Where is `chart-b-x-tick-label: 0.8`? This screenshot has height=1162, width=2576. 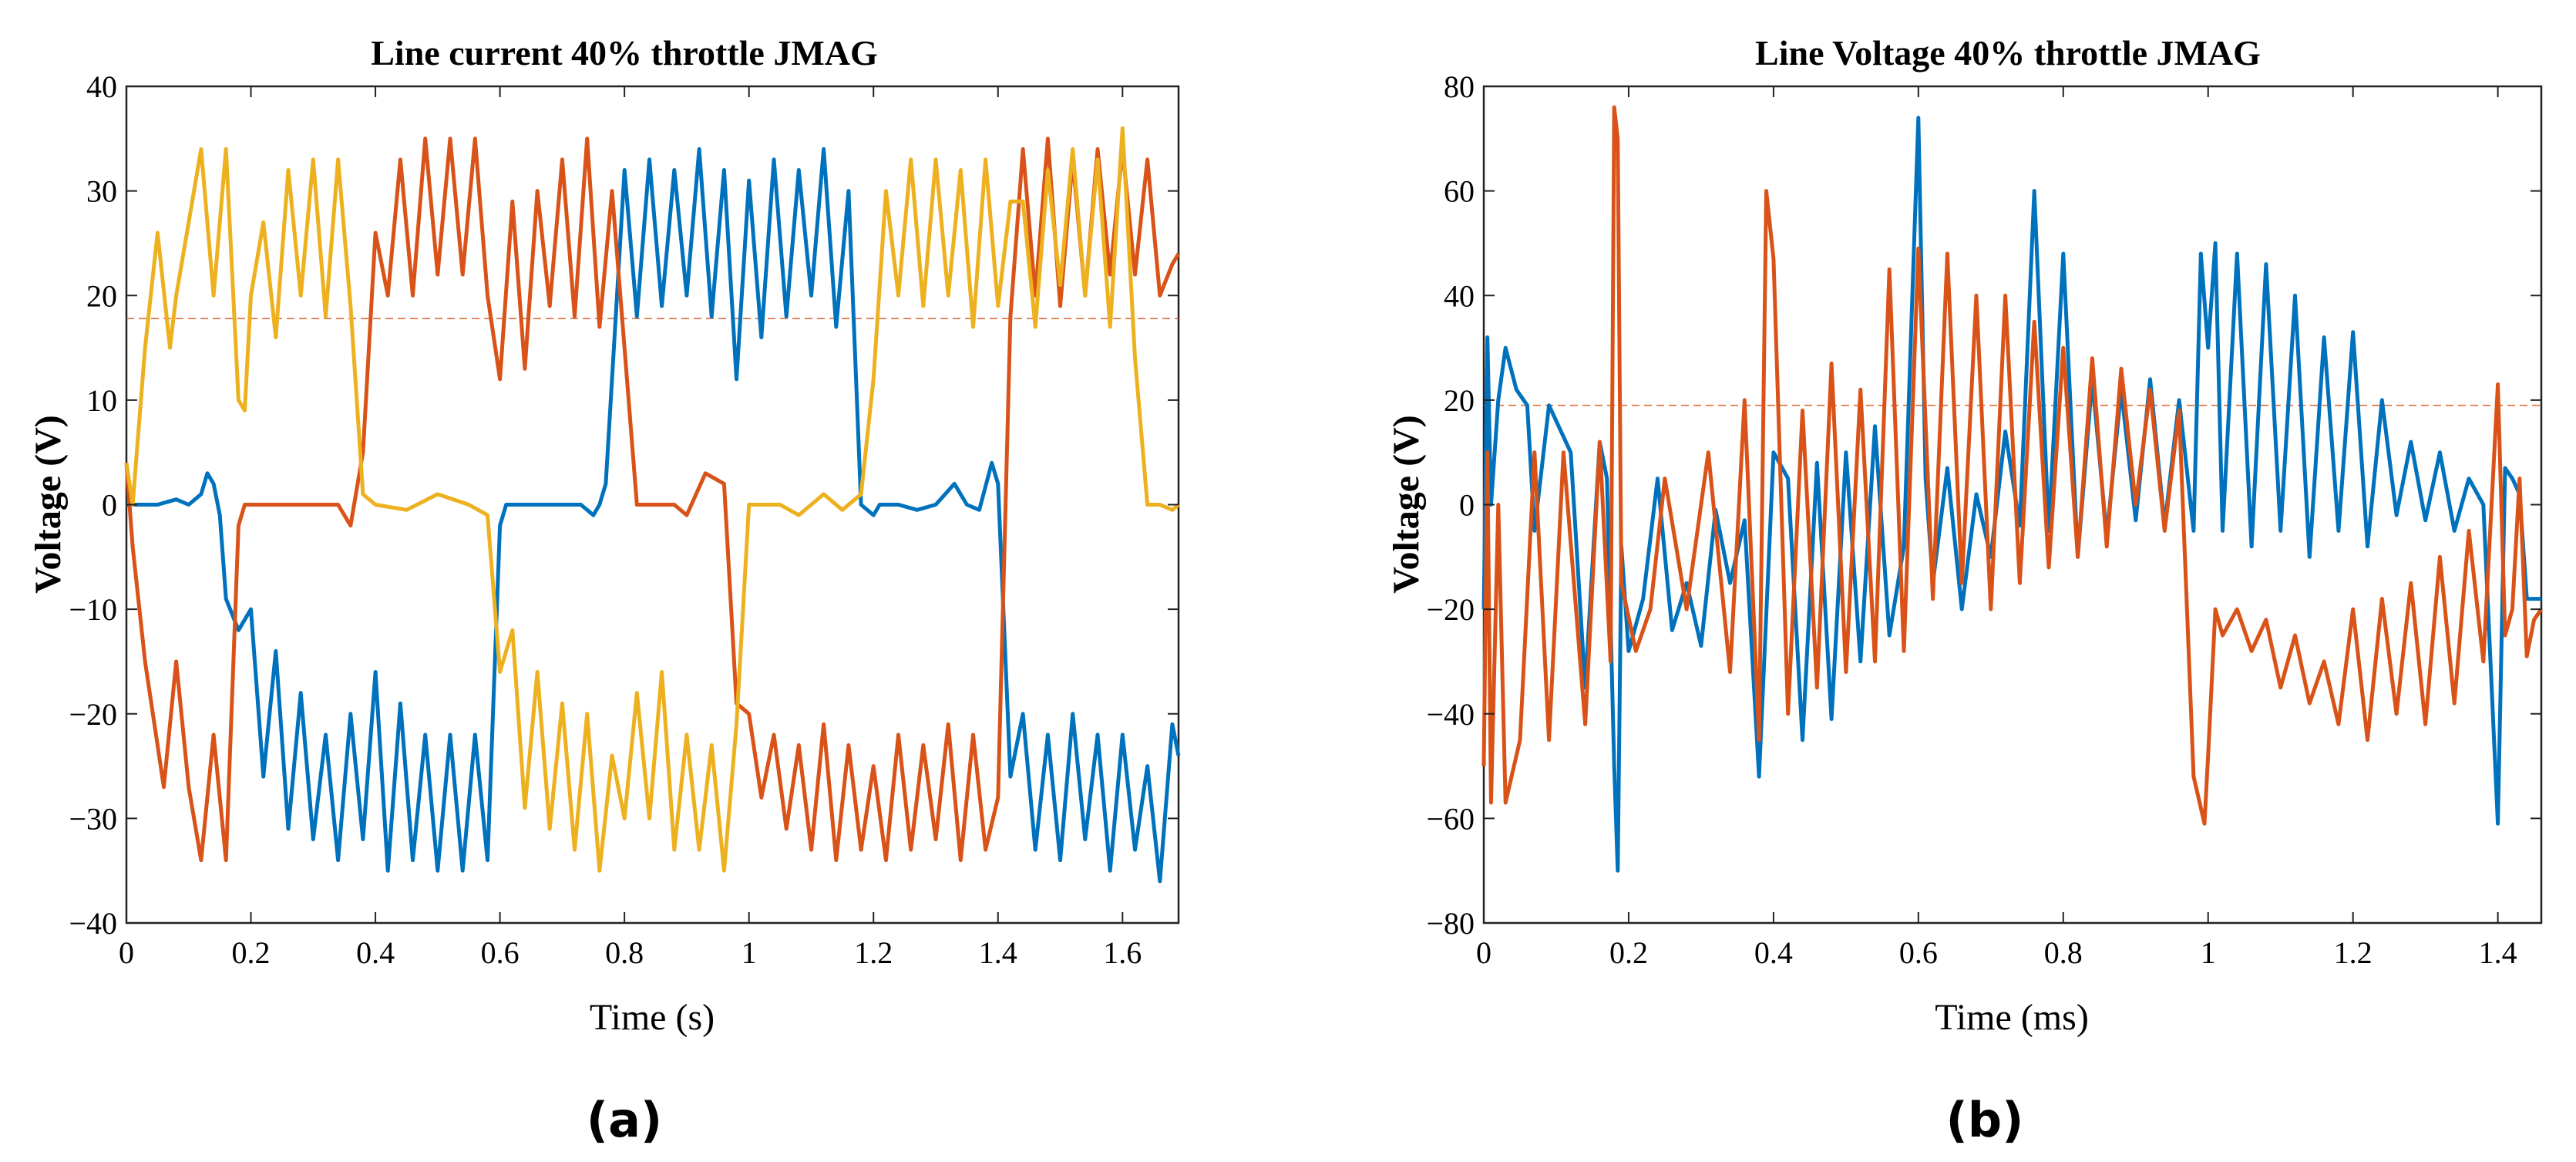 chart-b-x-tick-label: 0.8 is located at coordinates (2063, 952).